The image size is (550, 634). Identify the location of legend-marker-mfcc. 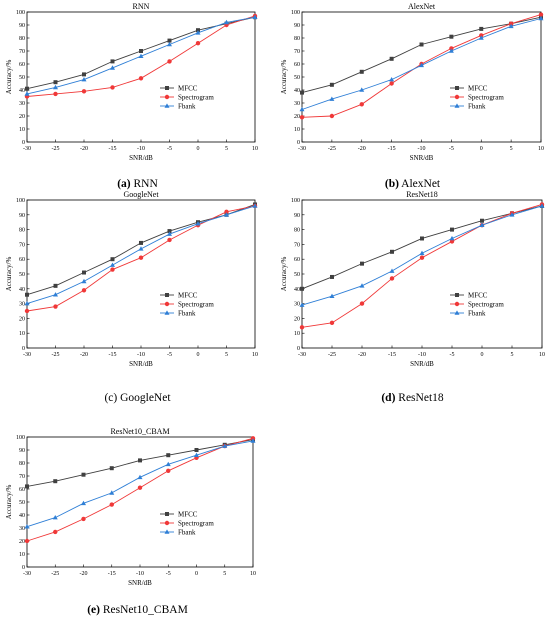
(167, 295).